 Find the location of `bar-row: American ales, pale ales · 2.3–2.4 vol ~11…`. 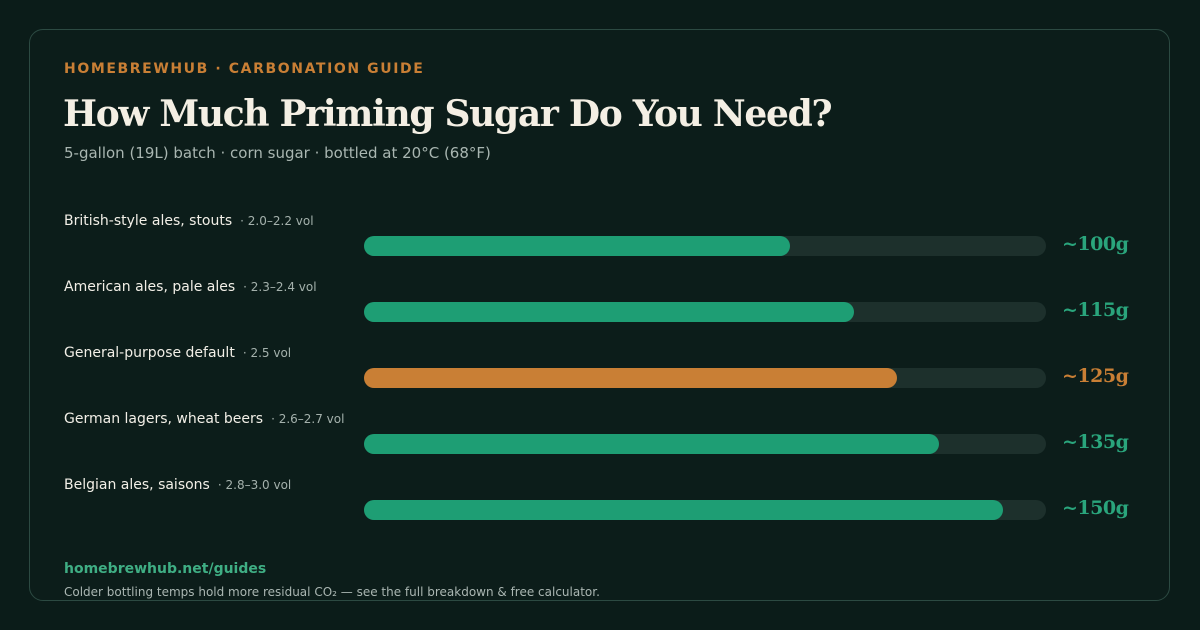

bar-row: American ales, pale ales · 2.3–2.4 vol ~11… is located at coordinates (600, 306).